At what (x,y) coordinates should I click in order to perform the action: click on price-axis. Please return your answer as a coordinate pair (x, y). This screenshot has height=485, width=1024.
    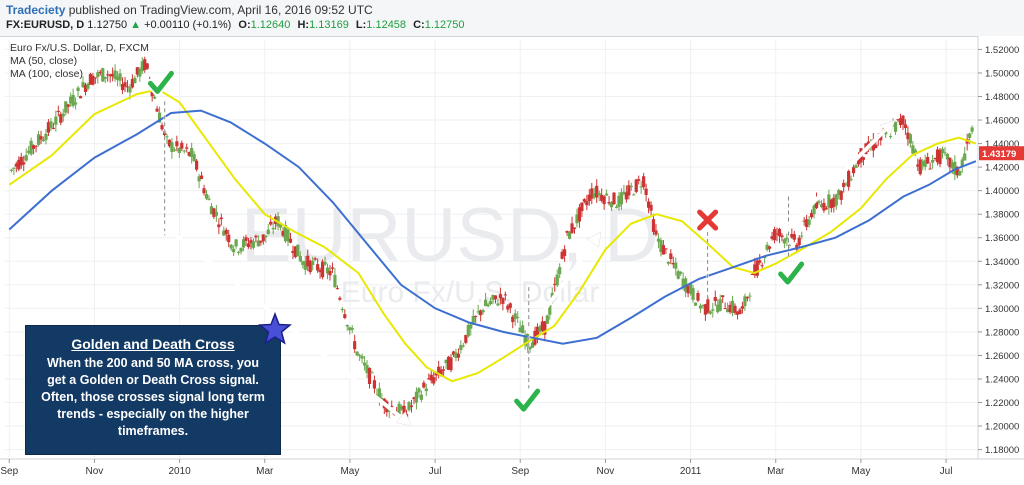
    Looking at the image, I should click on (1001, 258).